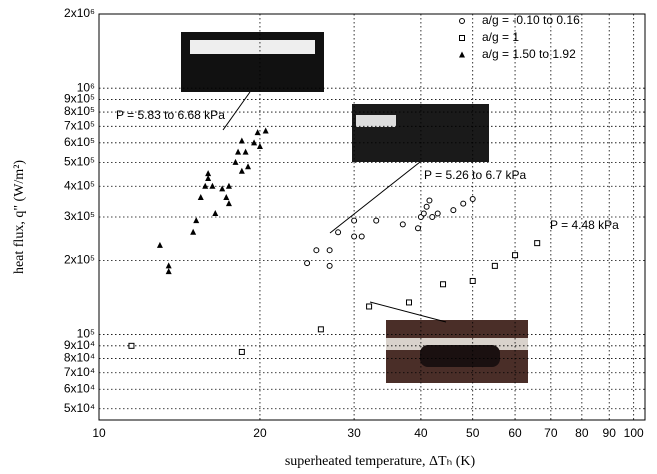  What do you see at coordinates (473, 433) in the screenshot?
I see `x-tick-label: 50` at bounding box center [473, 433].